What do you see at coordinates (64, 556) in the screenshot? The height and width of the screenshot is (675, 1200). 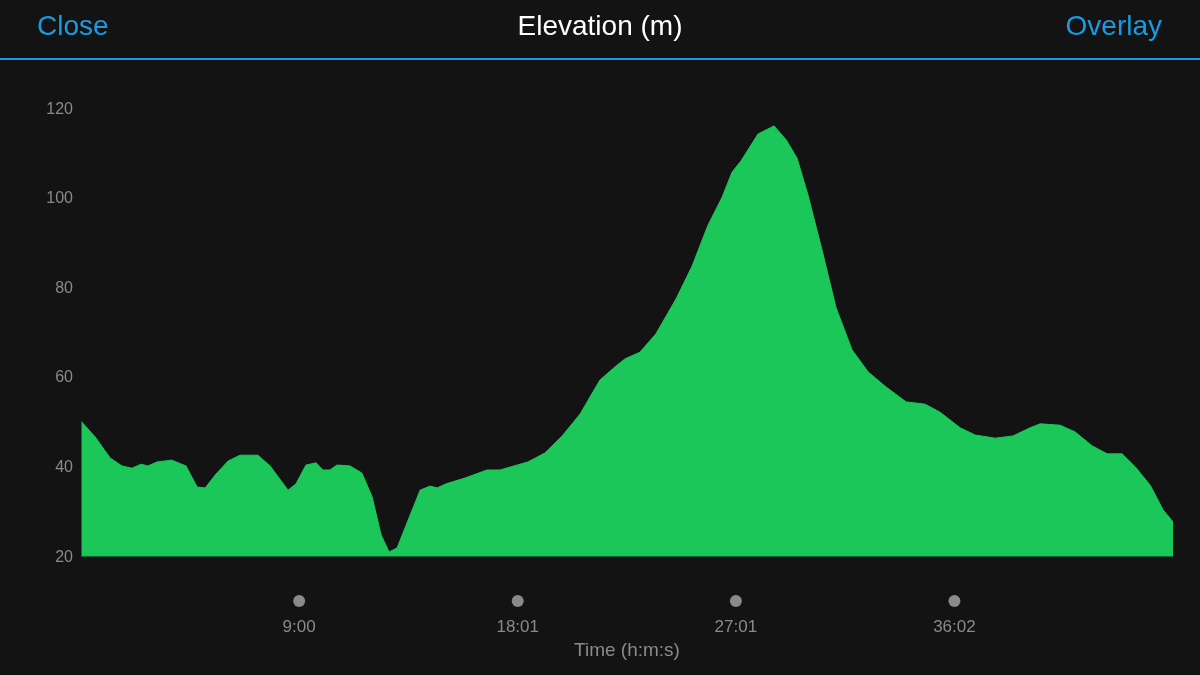 I see `y-tick-label: 20` at bounding box center [64, 556].